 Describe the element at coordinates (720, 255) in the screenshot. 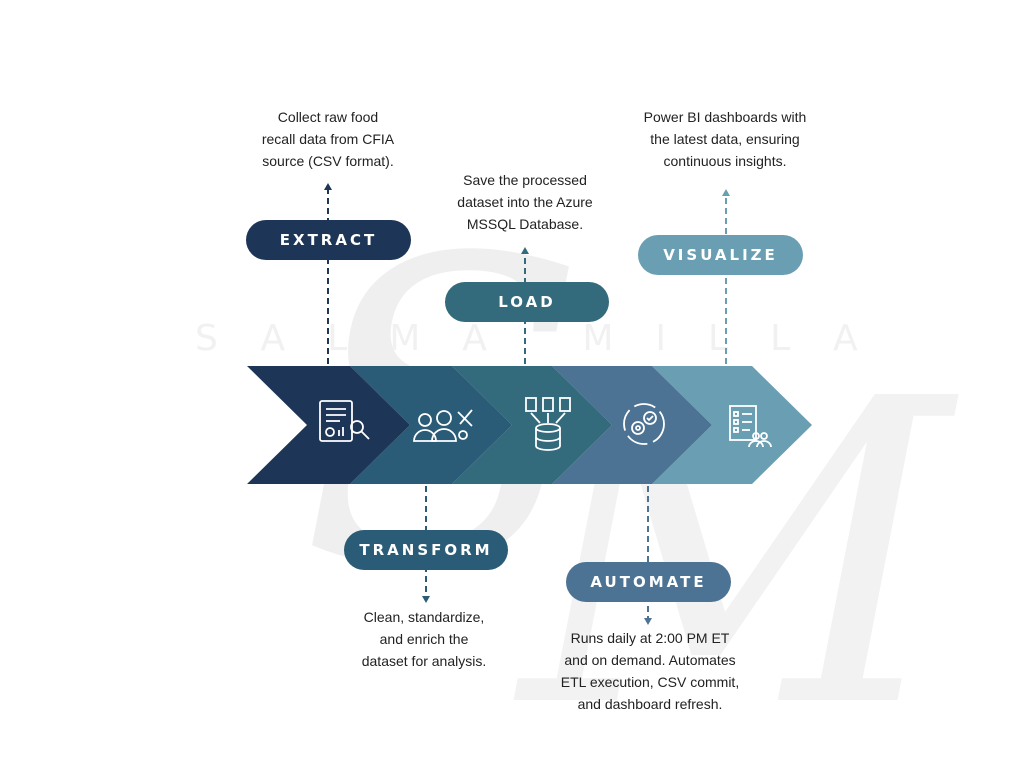

I see `visualize-pill: VISUALIZE` at that location.